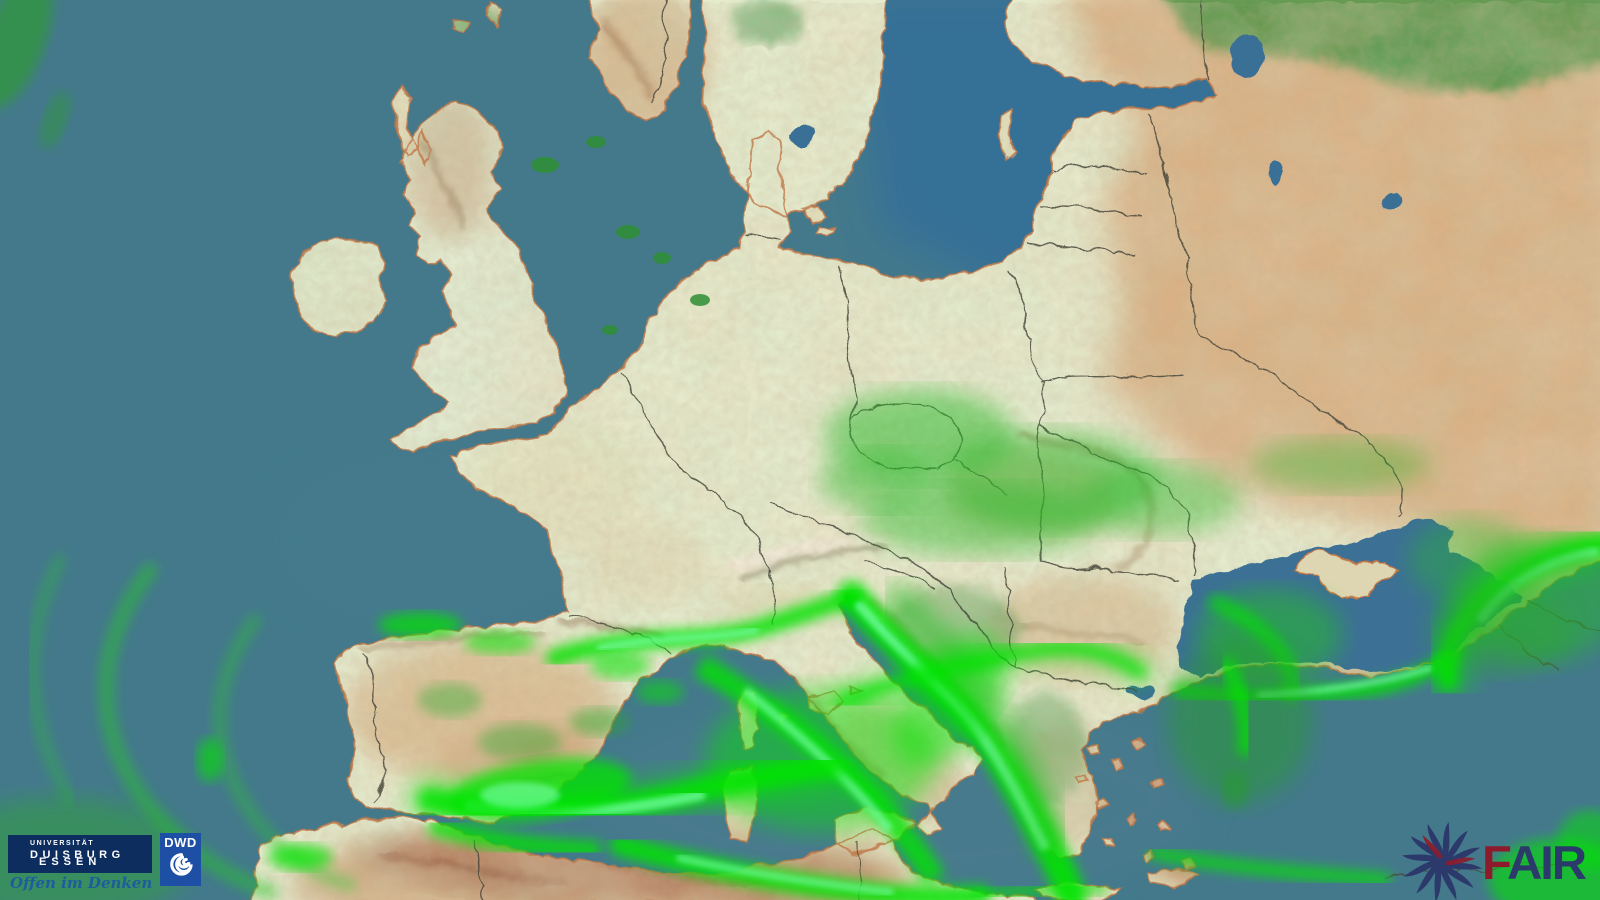 Image resolution: width=1600 pixels, height=900 pixels. I want to click on rain-top-left, so click(35, 74).